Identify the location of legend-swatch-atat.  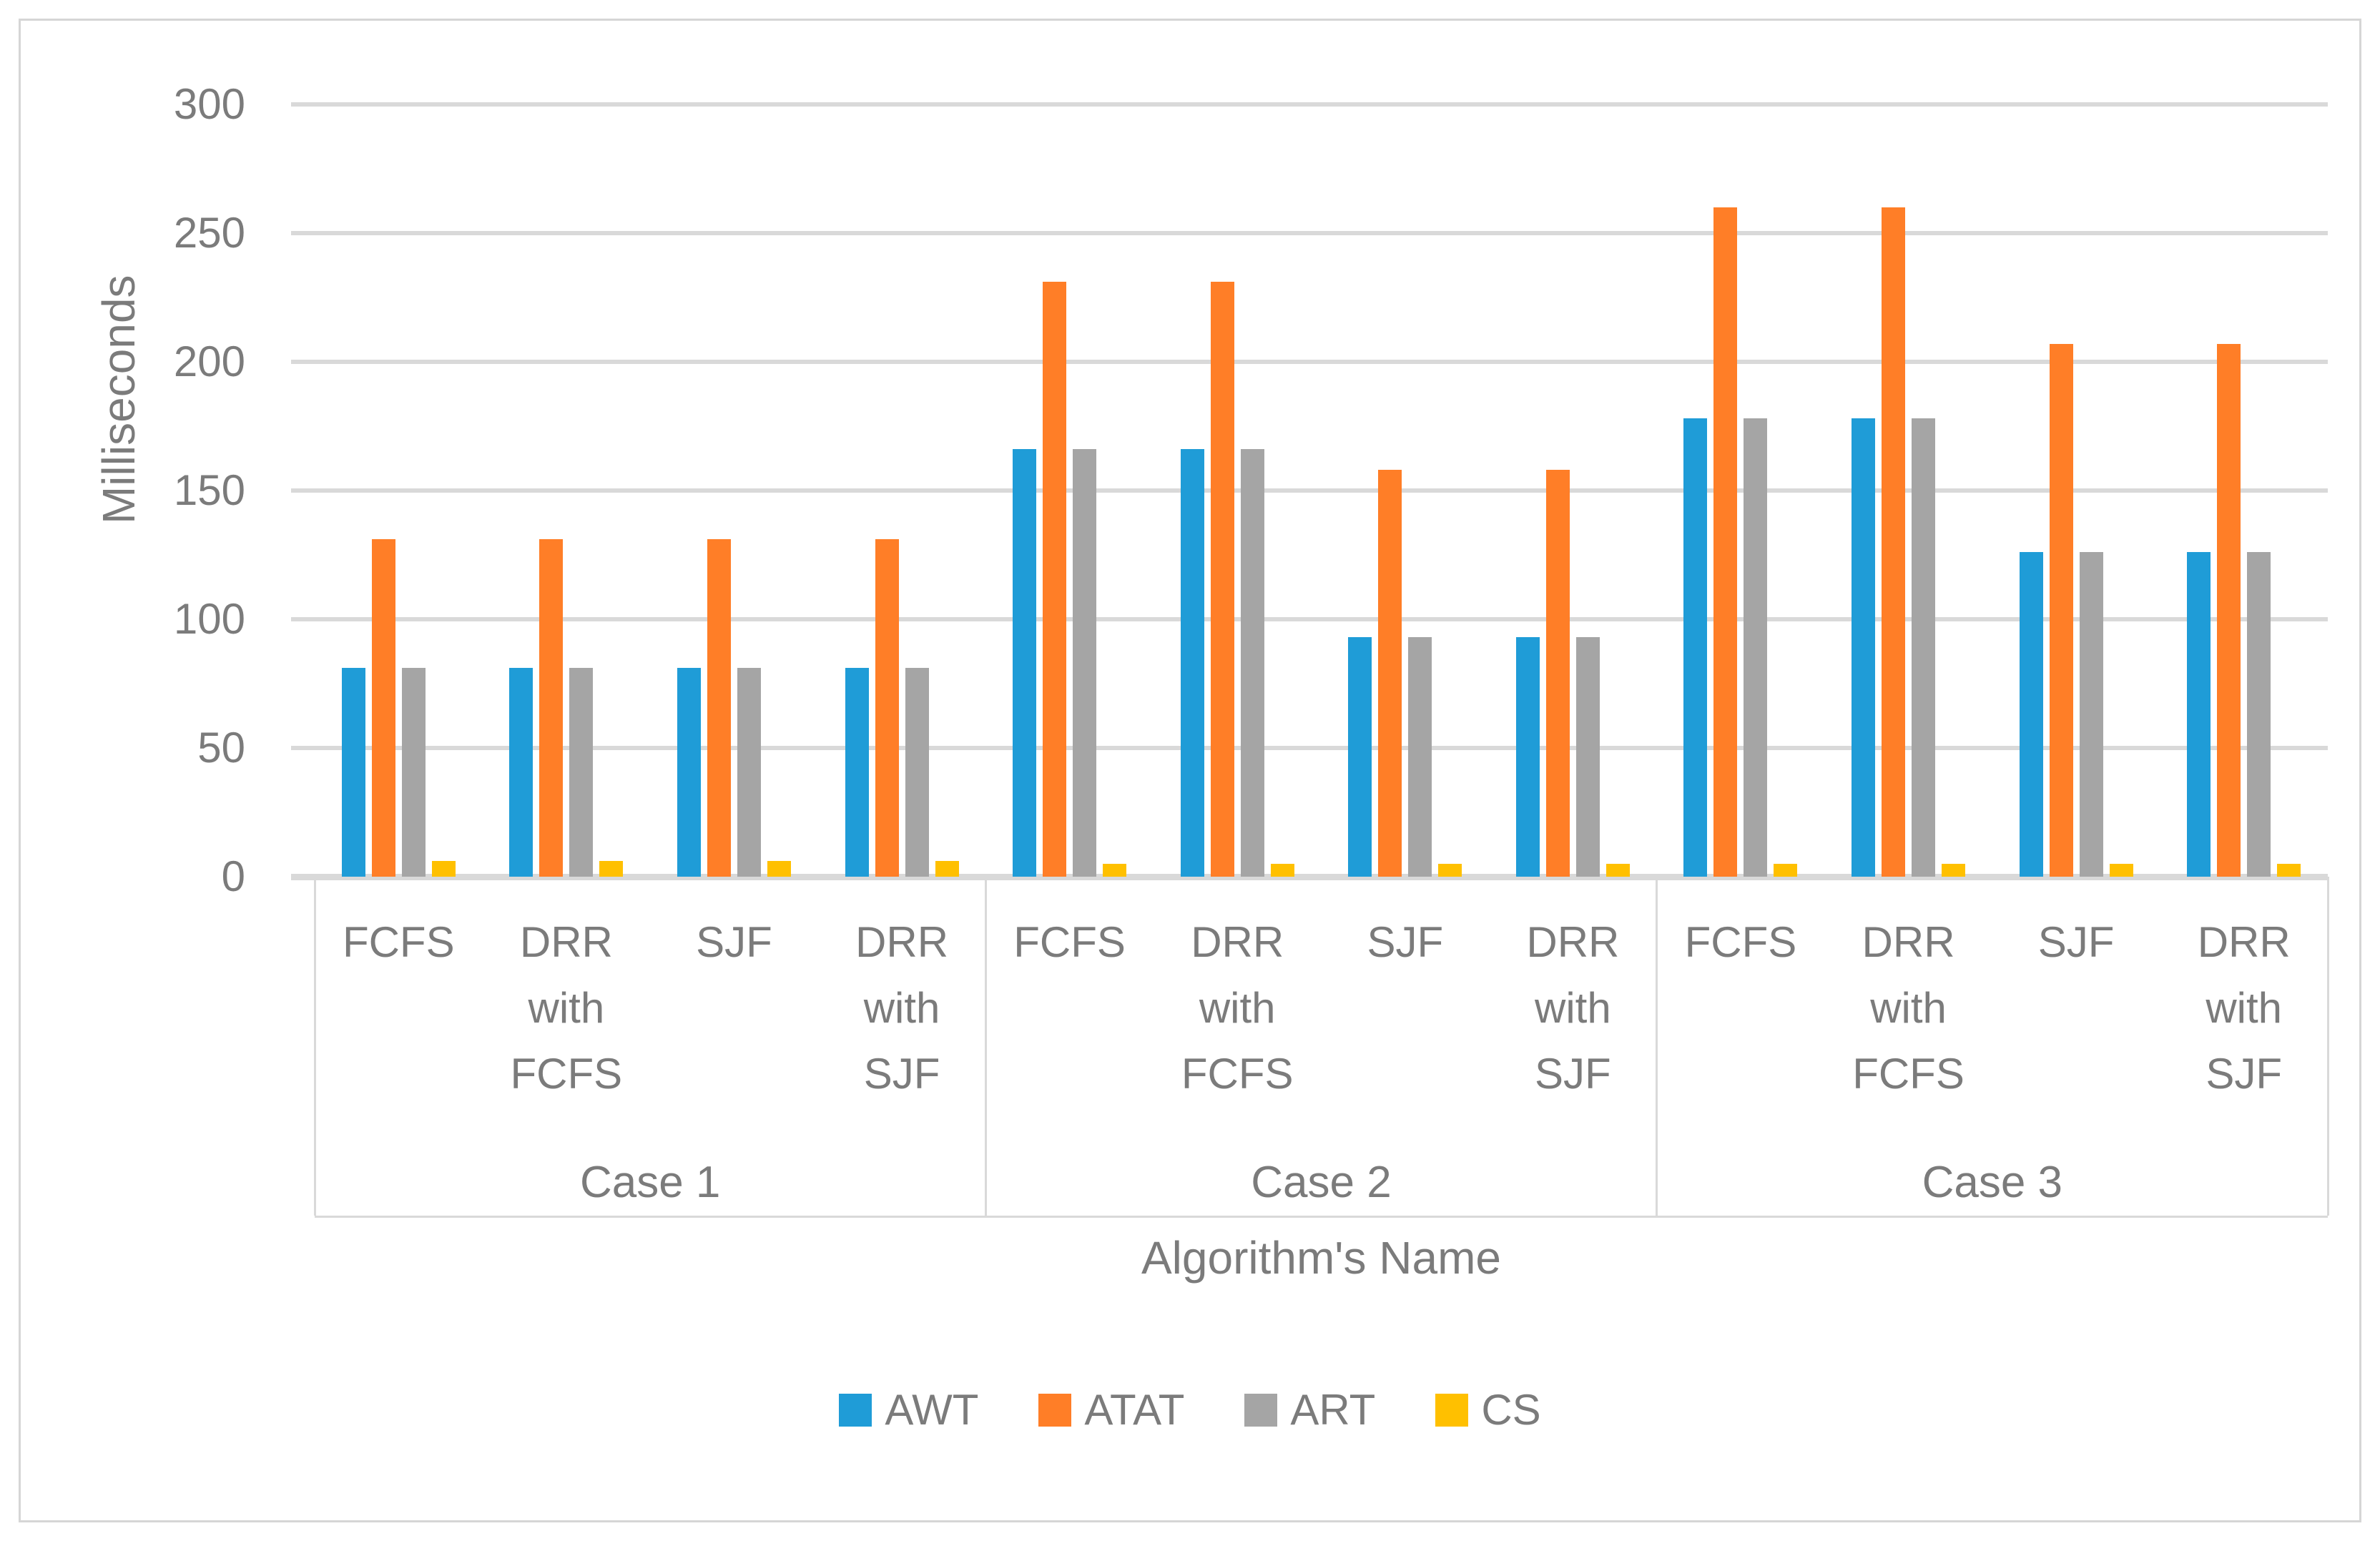
(1055, 1410).